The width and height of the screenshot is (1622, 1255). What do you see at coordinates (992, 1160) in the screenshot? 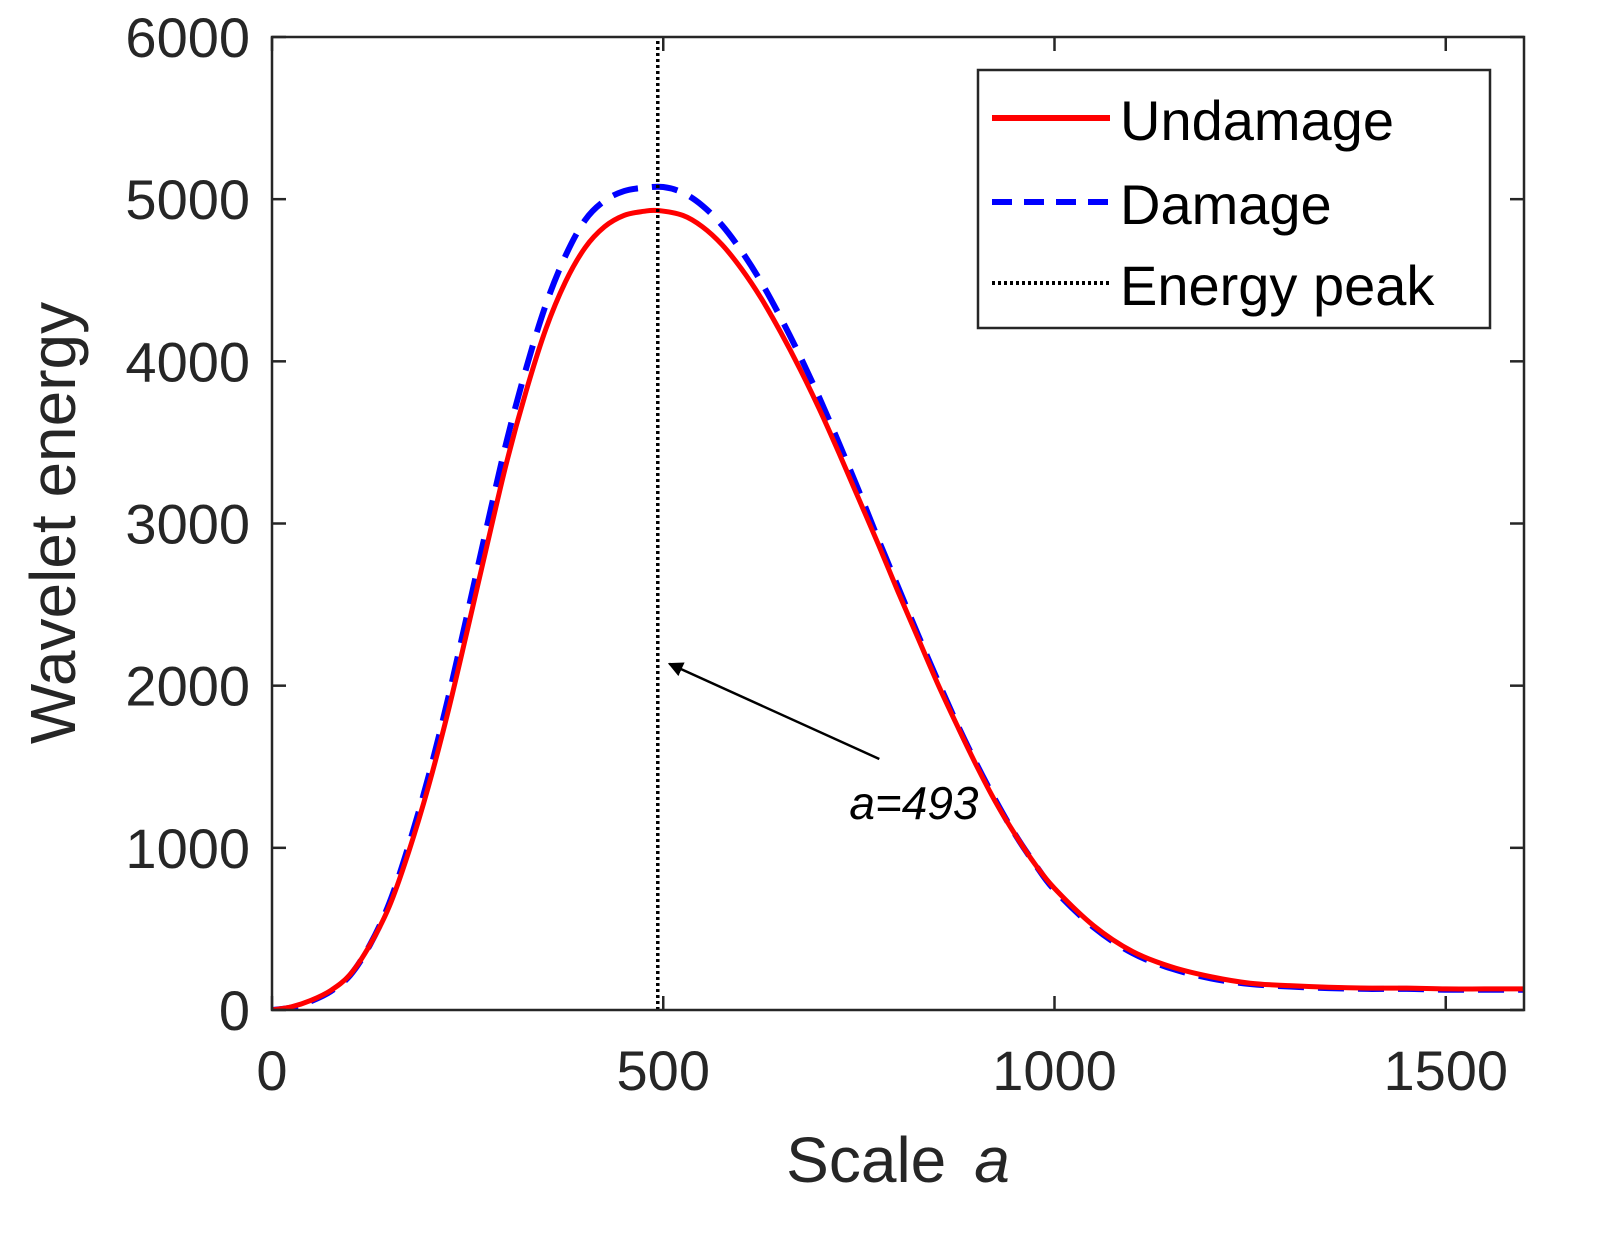
I see `x-axis-title-variable: a` at bounding box center [992, 1160].